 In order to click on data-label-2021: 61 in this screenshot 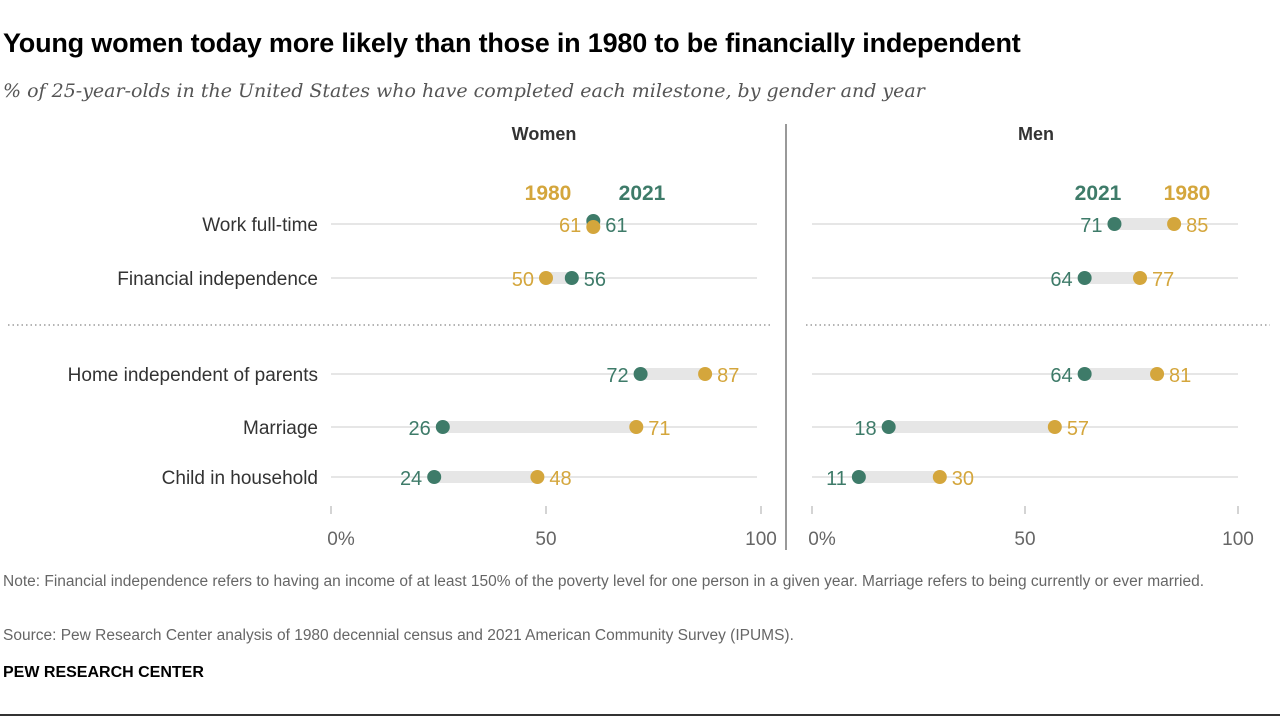, I will do `click(616, 226)`.